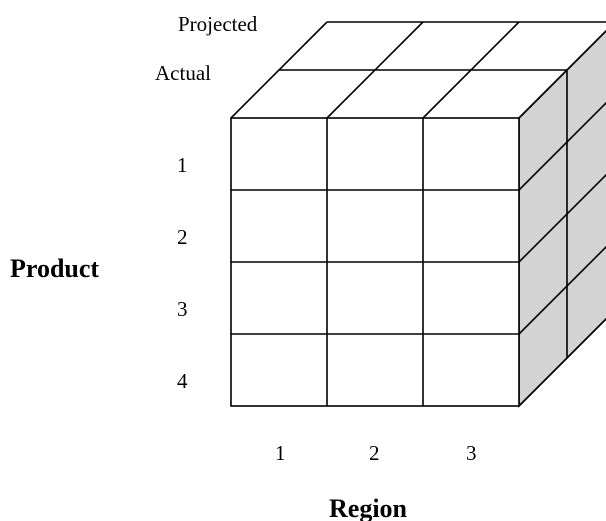 Image resolution: width=606 pixels, height=521 pixels. What do you see at coordinates (182, 165) in the screenshot?
I see `row-label: 1` at bounding box center [182, 165].